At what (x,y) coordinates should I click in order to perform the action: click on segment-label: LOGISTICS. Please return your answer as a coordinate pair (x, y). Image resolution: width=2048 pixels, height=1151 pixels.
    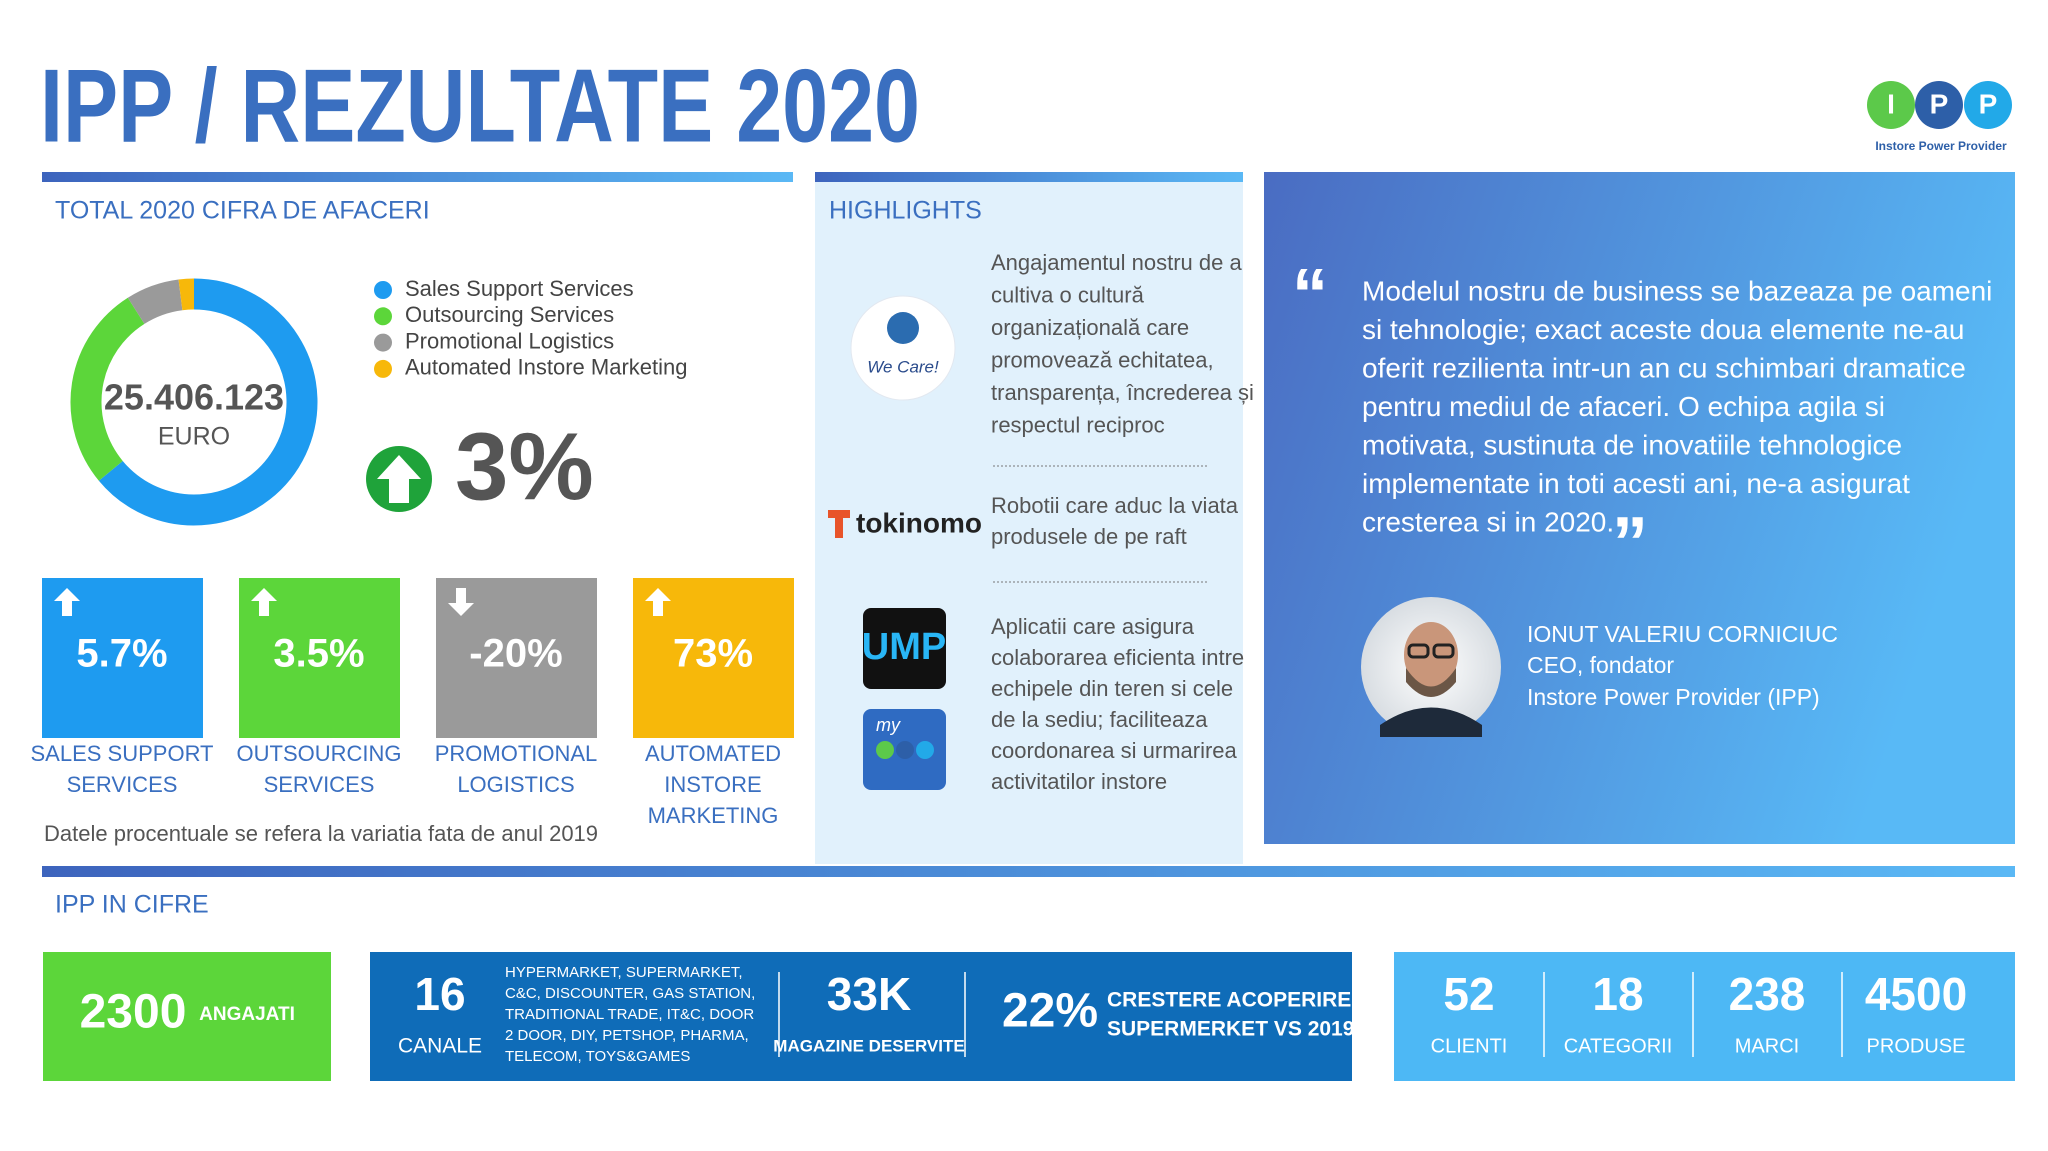
    Looking at the image, I should click on (515, 784).